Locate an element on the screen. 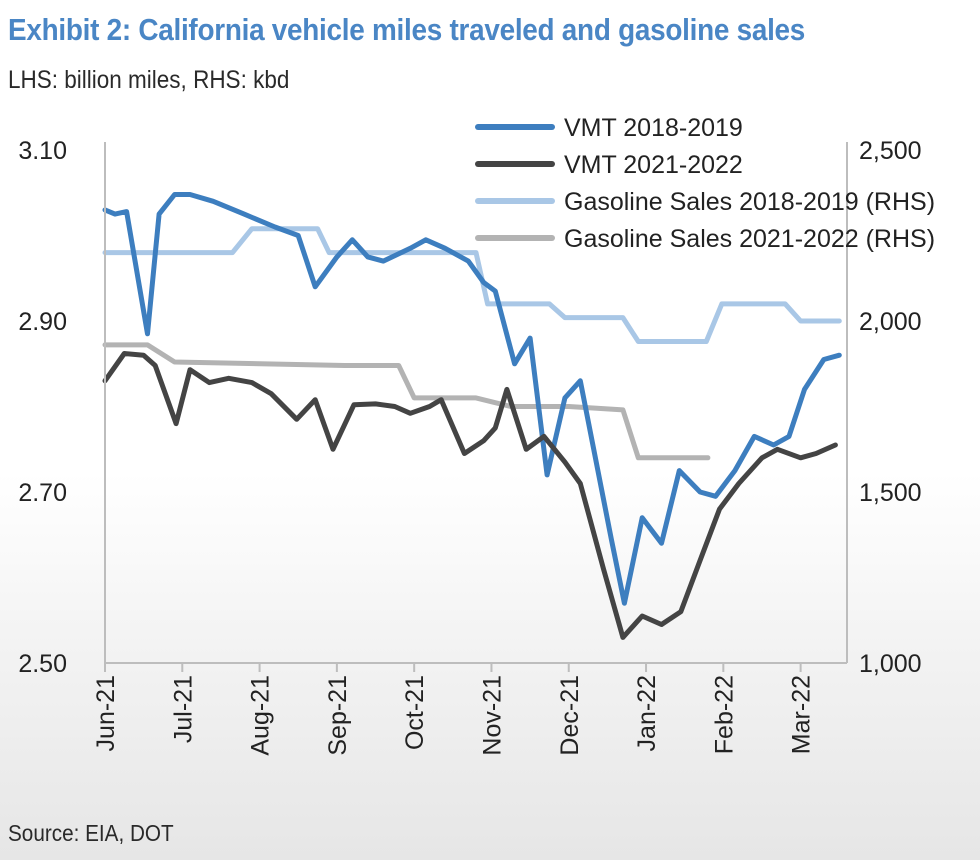 Image resolution: width=980 pixels, height=860 pixels. source-note: Source: EIA, DOT is located at coordinates (91, 833).